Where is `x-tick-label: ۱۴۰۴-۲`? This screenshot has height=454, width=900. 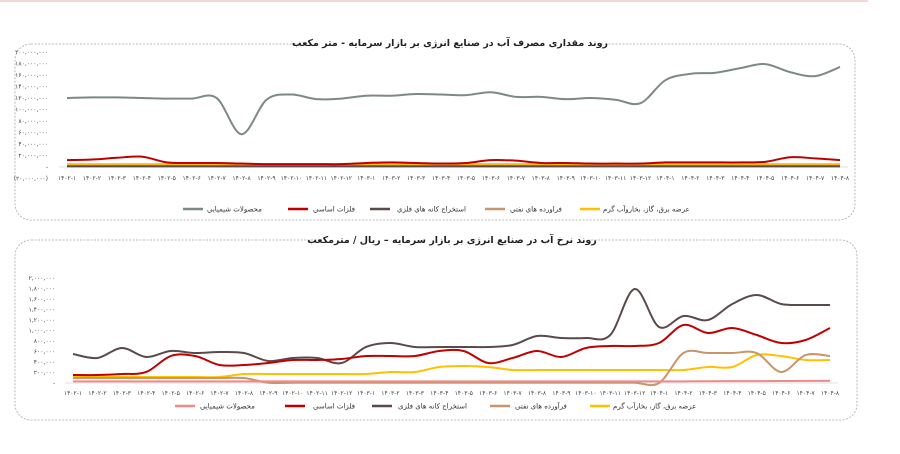
x-tick-label: ۱۴۰۴-۲ is located at coordinates (690, 178).